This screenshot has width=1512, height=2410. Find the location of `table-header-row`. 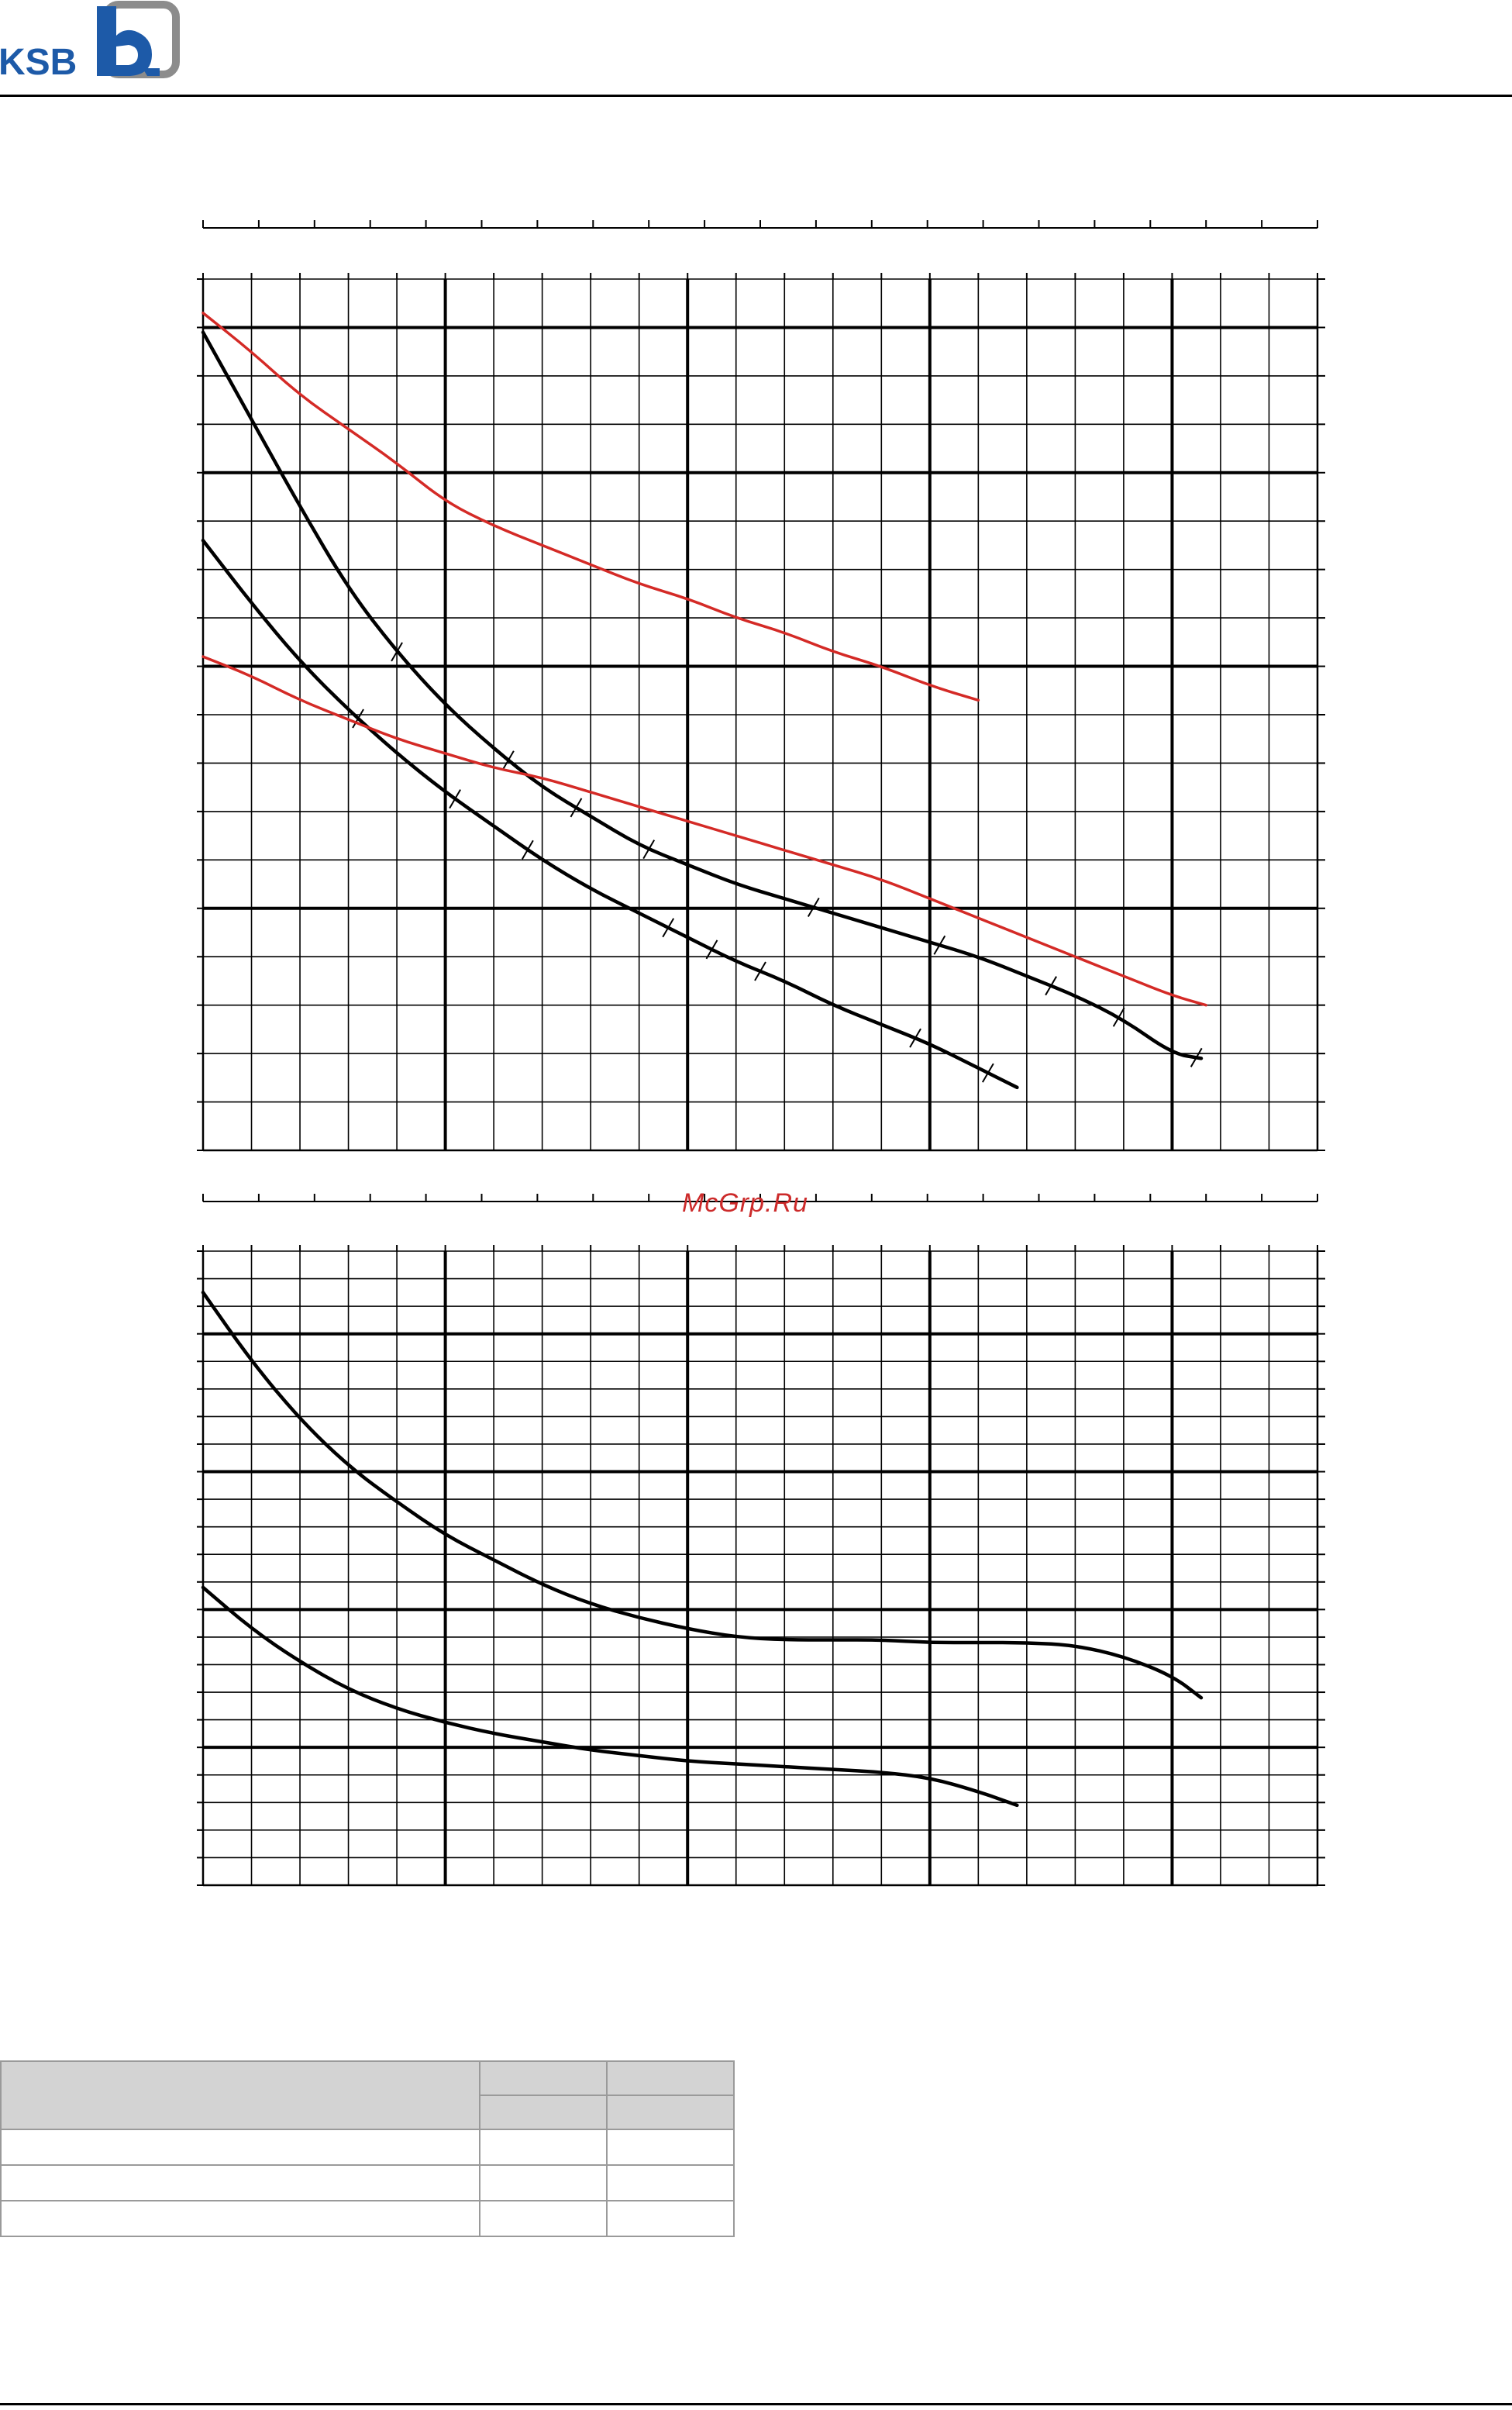

table-header-row is located at coordinates (367, 2095).